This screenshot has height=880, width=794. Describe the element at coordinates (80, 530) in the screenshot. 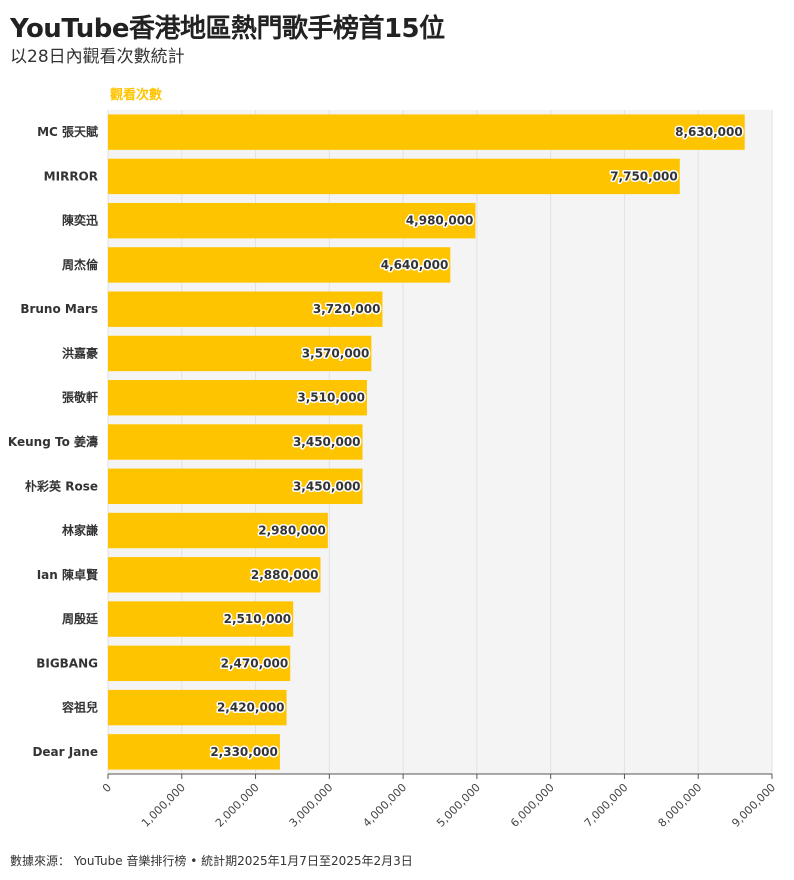

I see `category-label: 林家謙` at that location.